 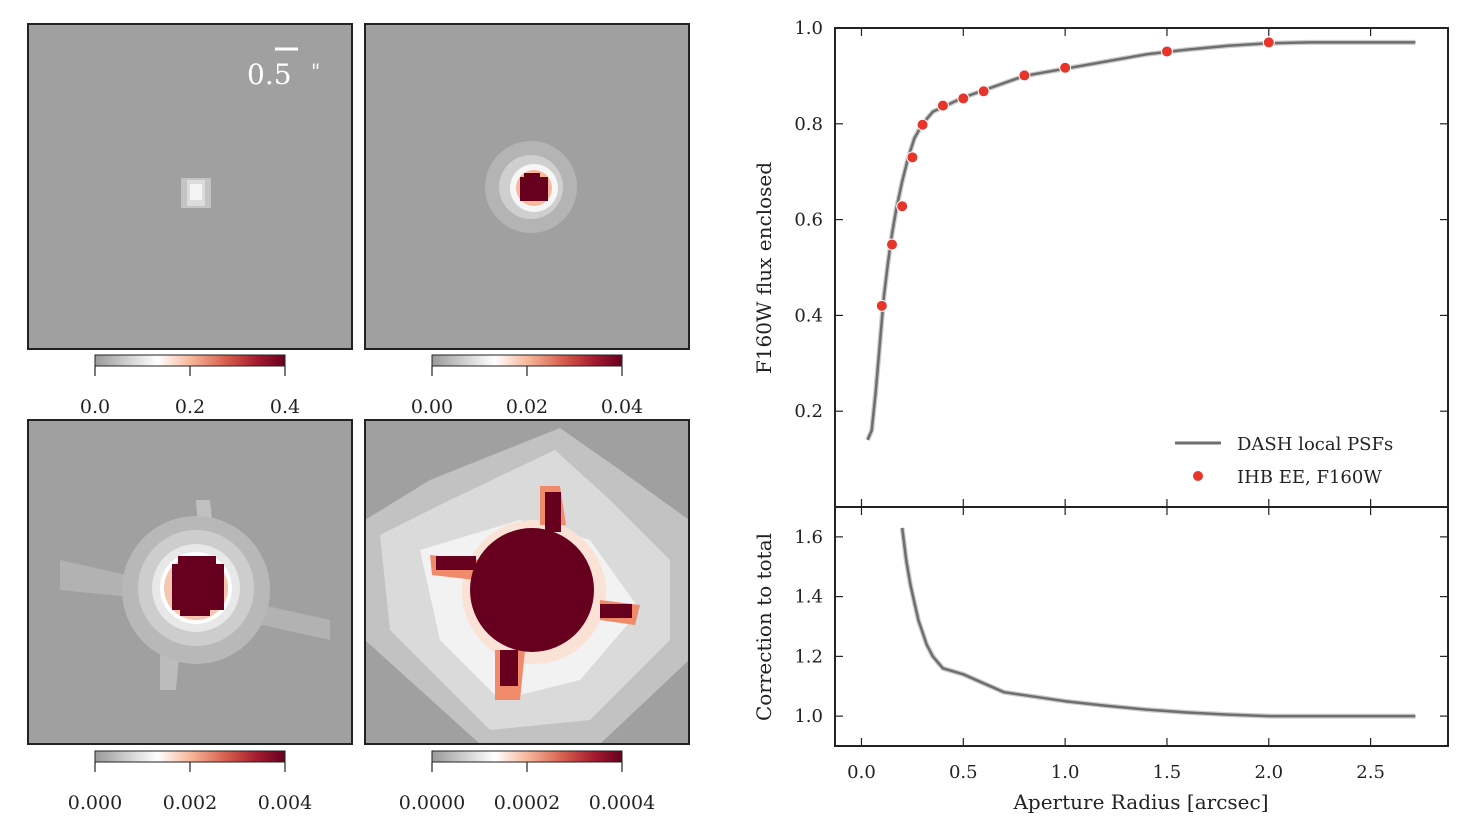 What do you see at coordinates (808, 315) in the screenshot?
I see `ee-ytick-label: 0.4` at bounding box center [808, 315].